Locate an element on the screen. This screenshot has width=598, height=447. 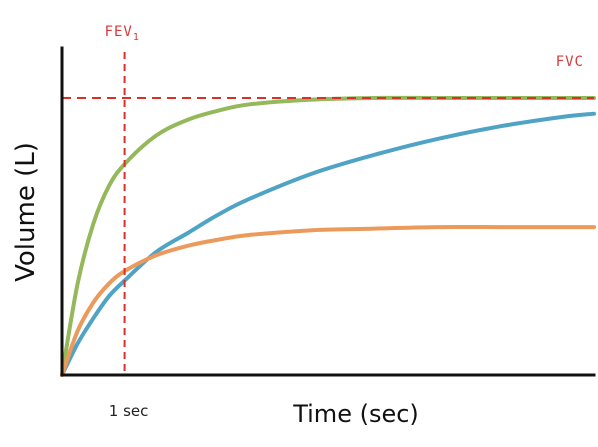
fvc-label: FVC is located at coordinates (570, 62).